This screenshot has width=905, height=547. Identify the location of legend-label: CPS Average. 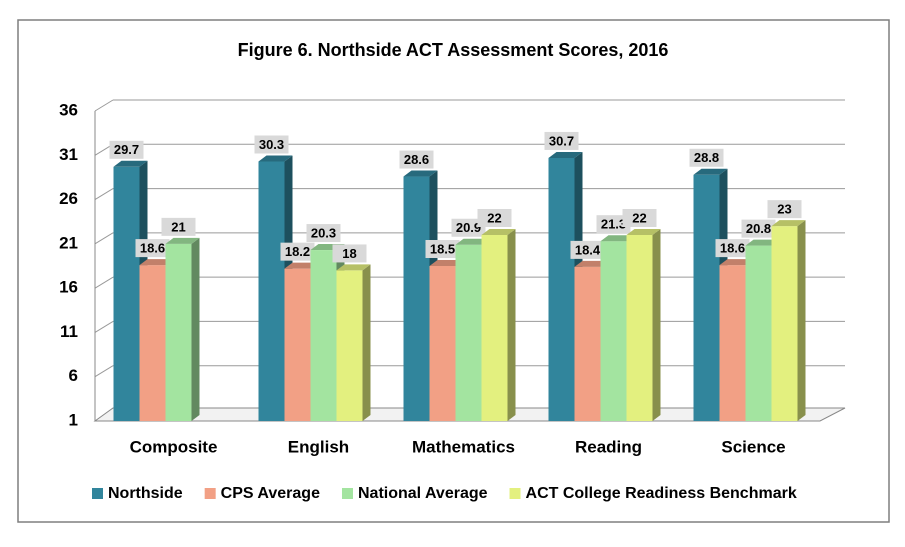
(270, 493).